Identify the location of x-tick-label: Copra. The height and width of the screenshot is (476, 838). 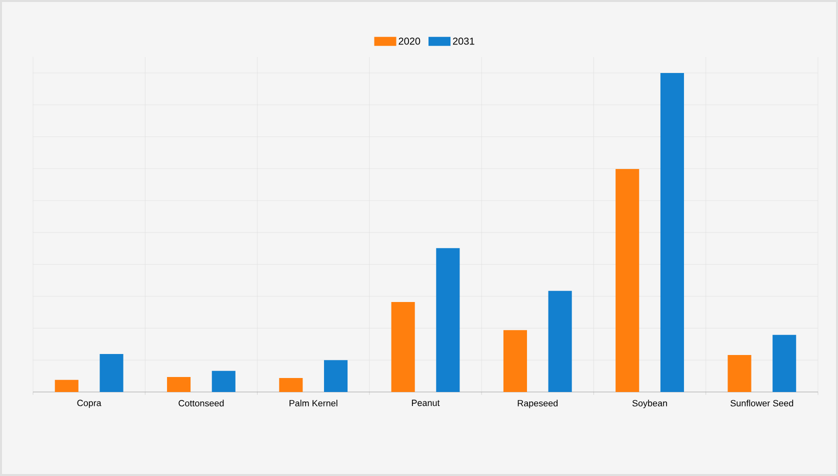
(89, 404).